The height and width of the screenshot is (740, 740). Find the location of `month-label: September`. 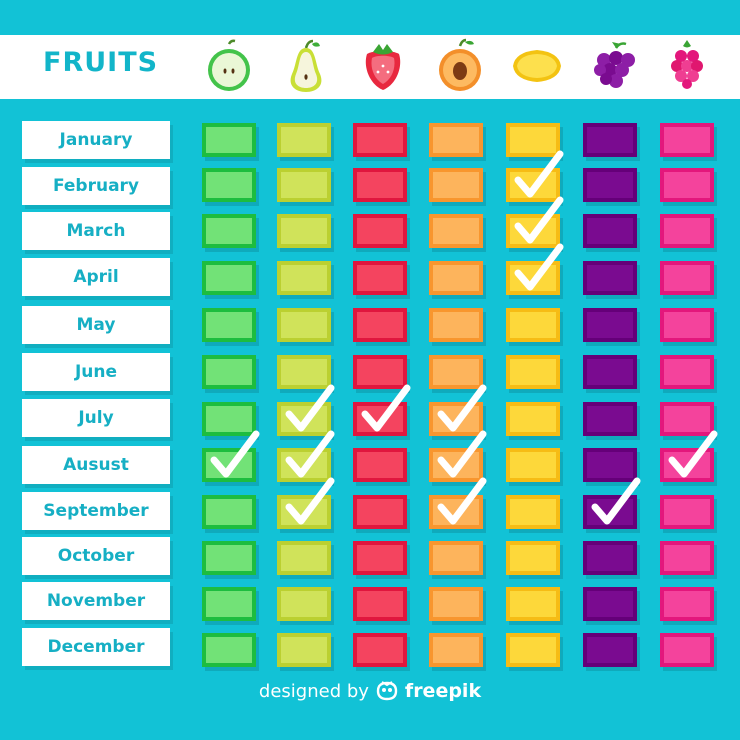

month-label: September is located at coordinates (96, 511).